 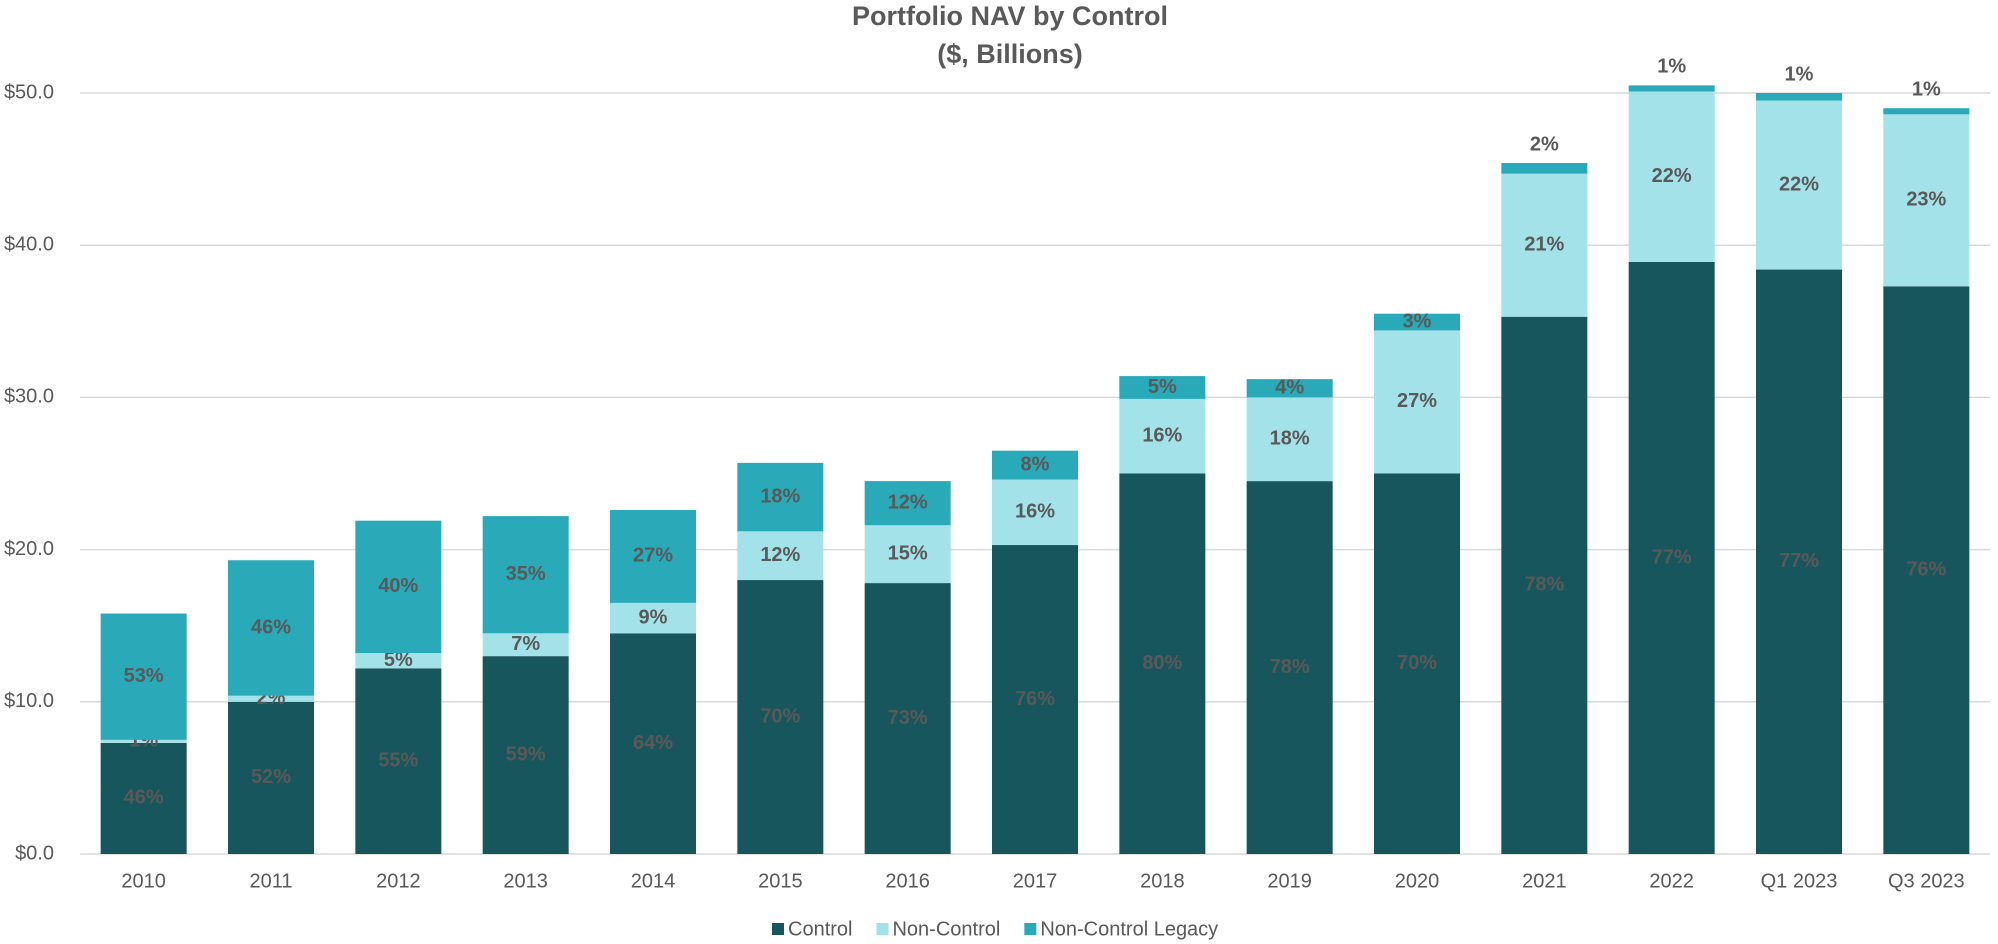 I want to click on x-tick-label: 2010, so click(x=143, y=881).